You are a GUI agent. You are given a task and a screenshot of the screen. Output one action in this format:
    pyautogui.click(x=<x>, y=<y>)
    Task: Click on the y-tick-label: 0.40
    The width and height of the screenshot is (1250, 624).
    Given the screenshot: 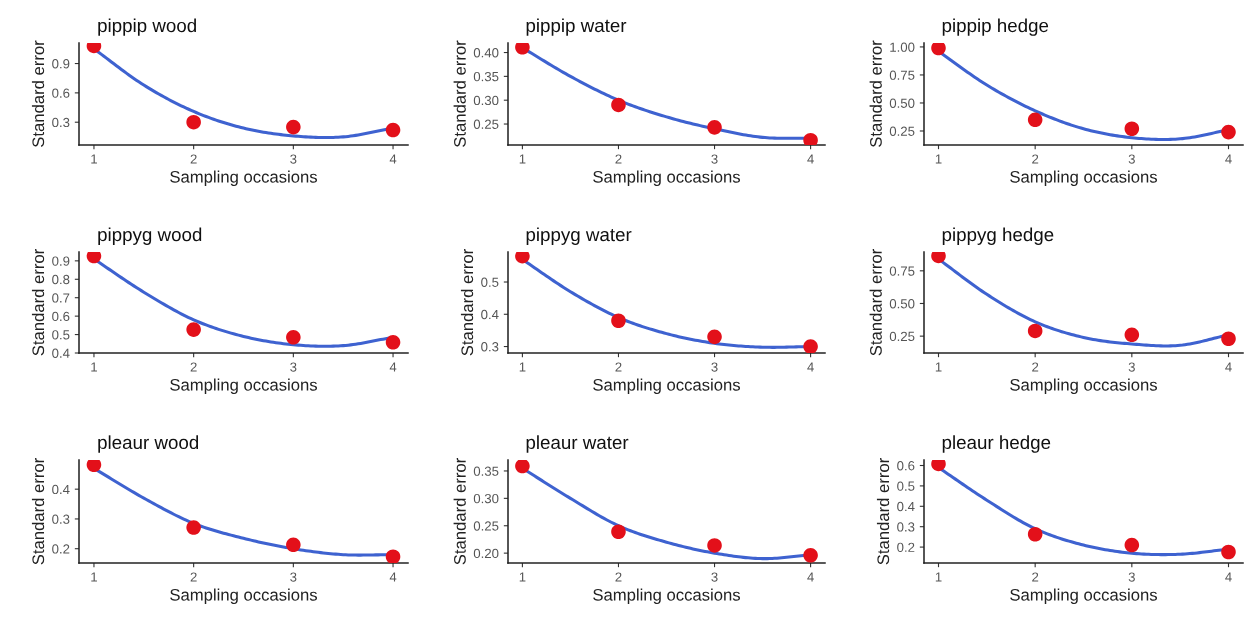 What is the action you would take?
    pyautogui.click(x=486, y=53)
    